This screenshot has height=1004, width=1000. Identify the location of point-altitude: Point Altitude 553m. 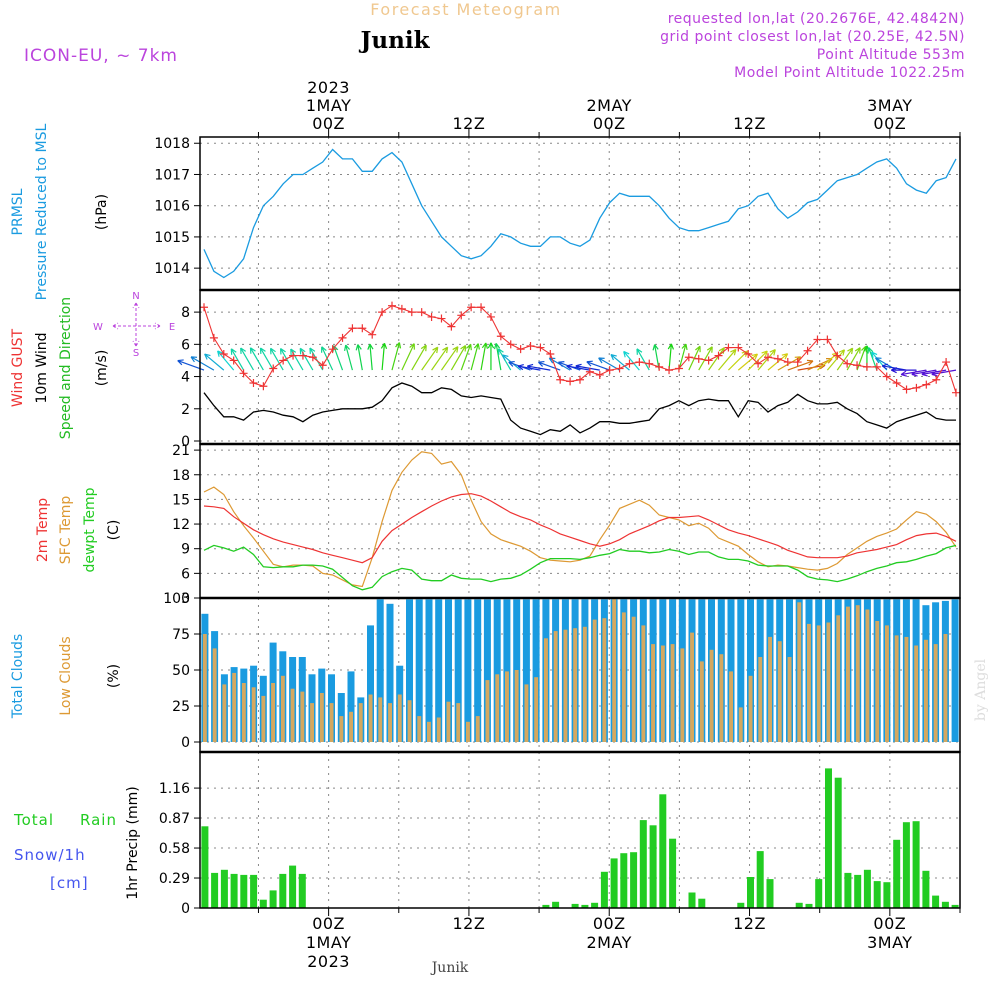
(891, 55).